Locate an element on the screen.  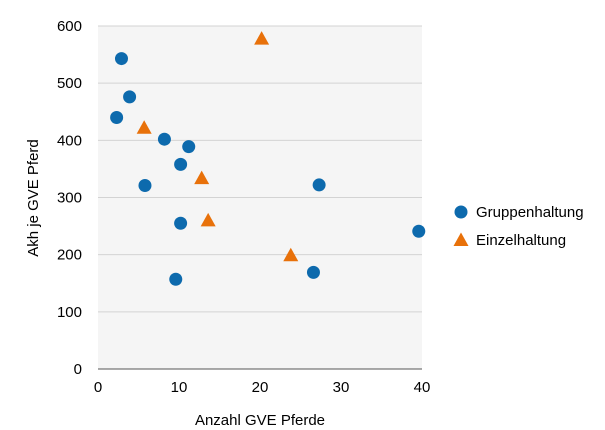
y-tick-label: 400 is located at coordinates (69, 140).